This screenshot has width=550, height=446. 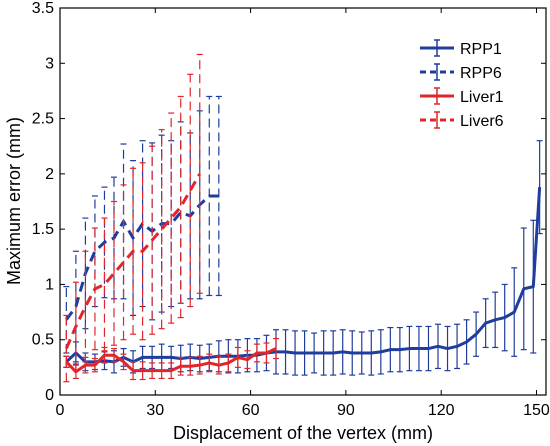 What do you see at coordinates (43, 340) in the screenshot?
I see `y-tick-label: 0.5` at bounding box center [43, 340].